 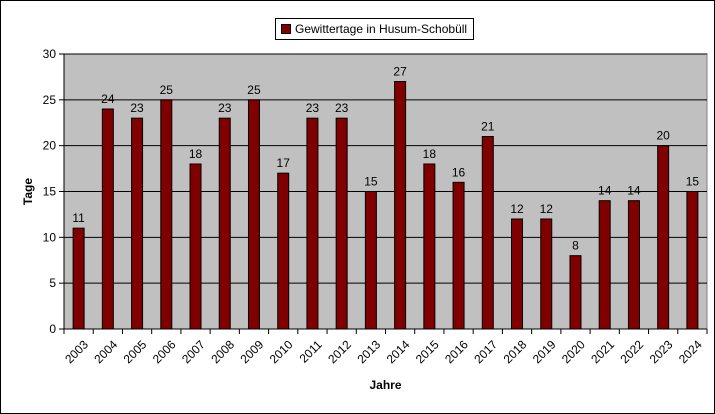 What do you see at coordinates (485, 351) in the screenshot?
I see `x-tick-label: 2017` at bounding box center [485, 351].